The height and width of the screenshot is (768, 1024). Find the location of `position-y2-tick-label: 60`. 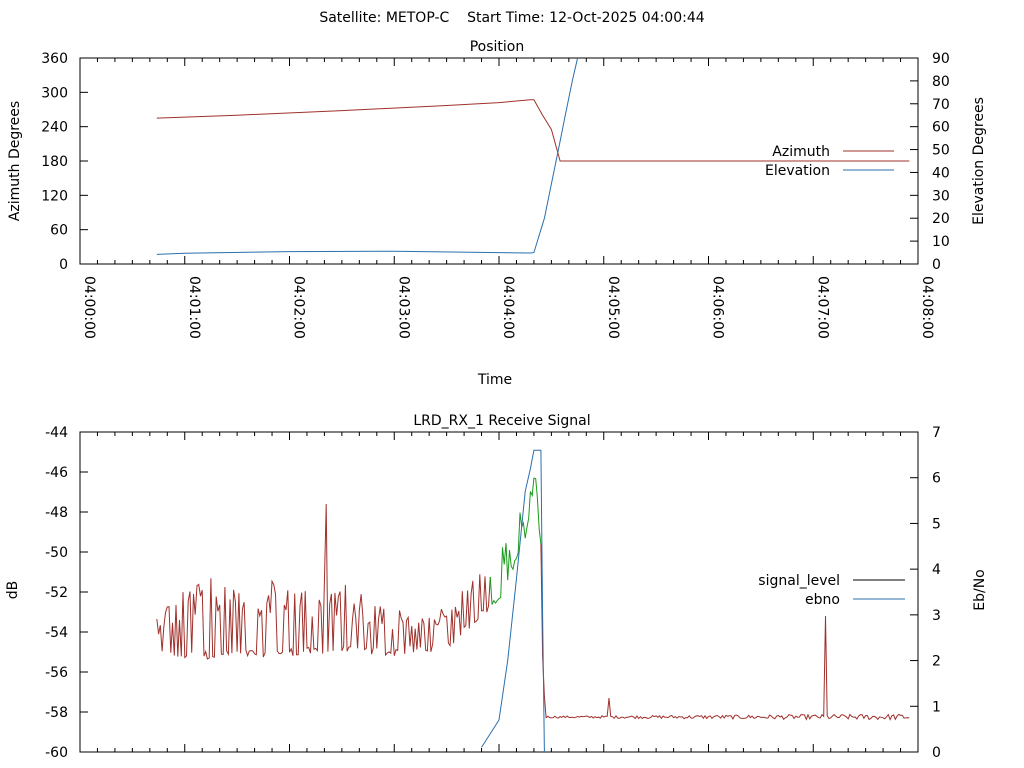

position-y2-tick-label: 60 is located at coordinates (941, 128).